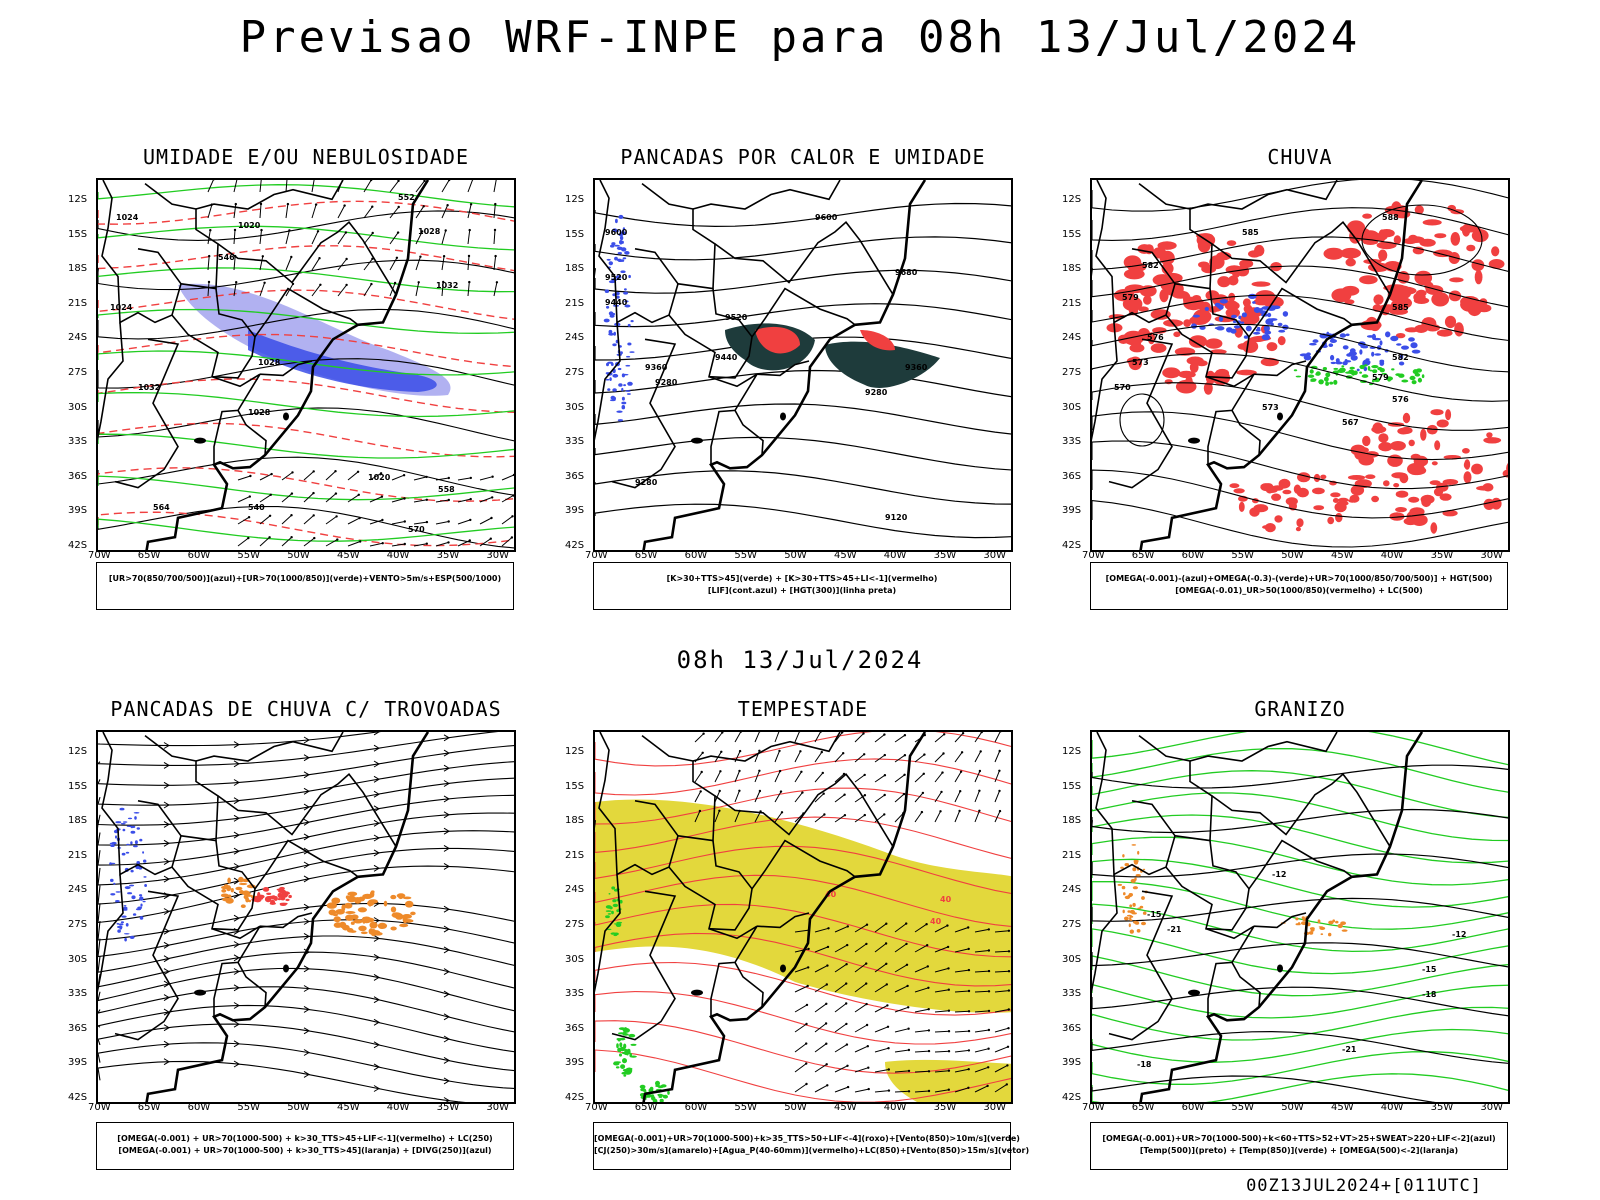 Image resolution: width=1600 pixels, height=1200 pixels. Describe the element at coordinates (398, 1107) in the screenshot. I see `lon-tick-label: 40W` at that location.